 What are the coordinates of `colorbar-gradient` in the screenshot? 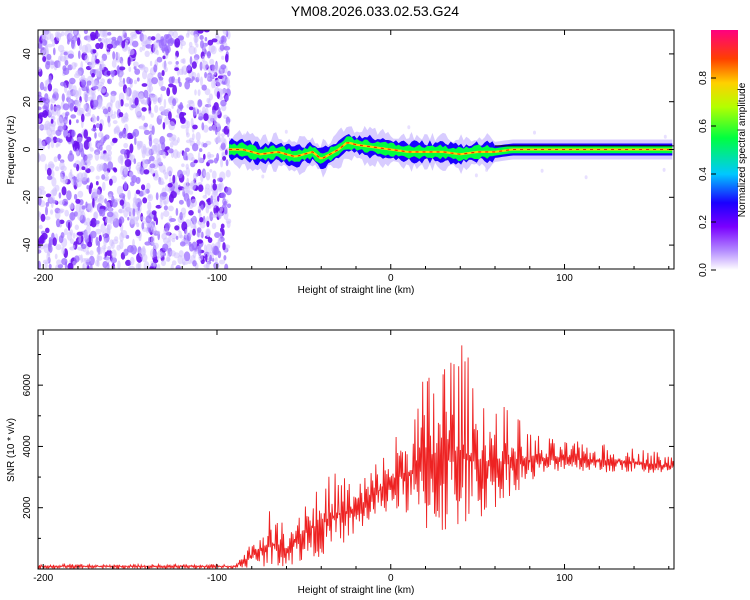 It's located at (724, 150).